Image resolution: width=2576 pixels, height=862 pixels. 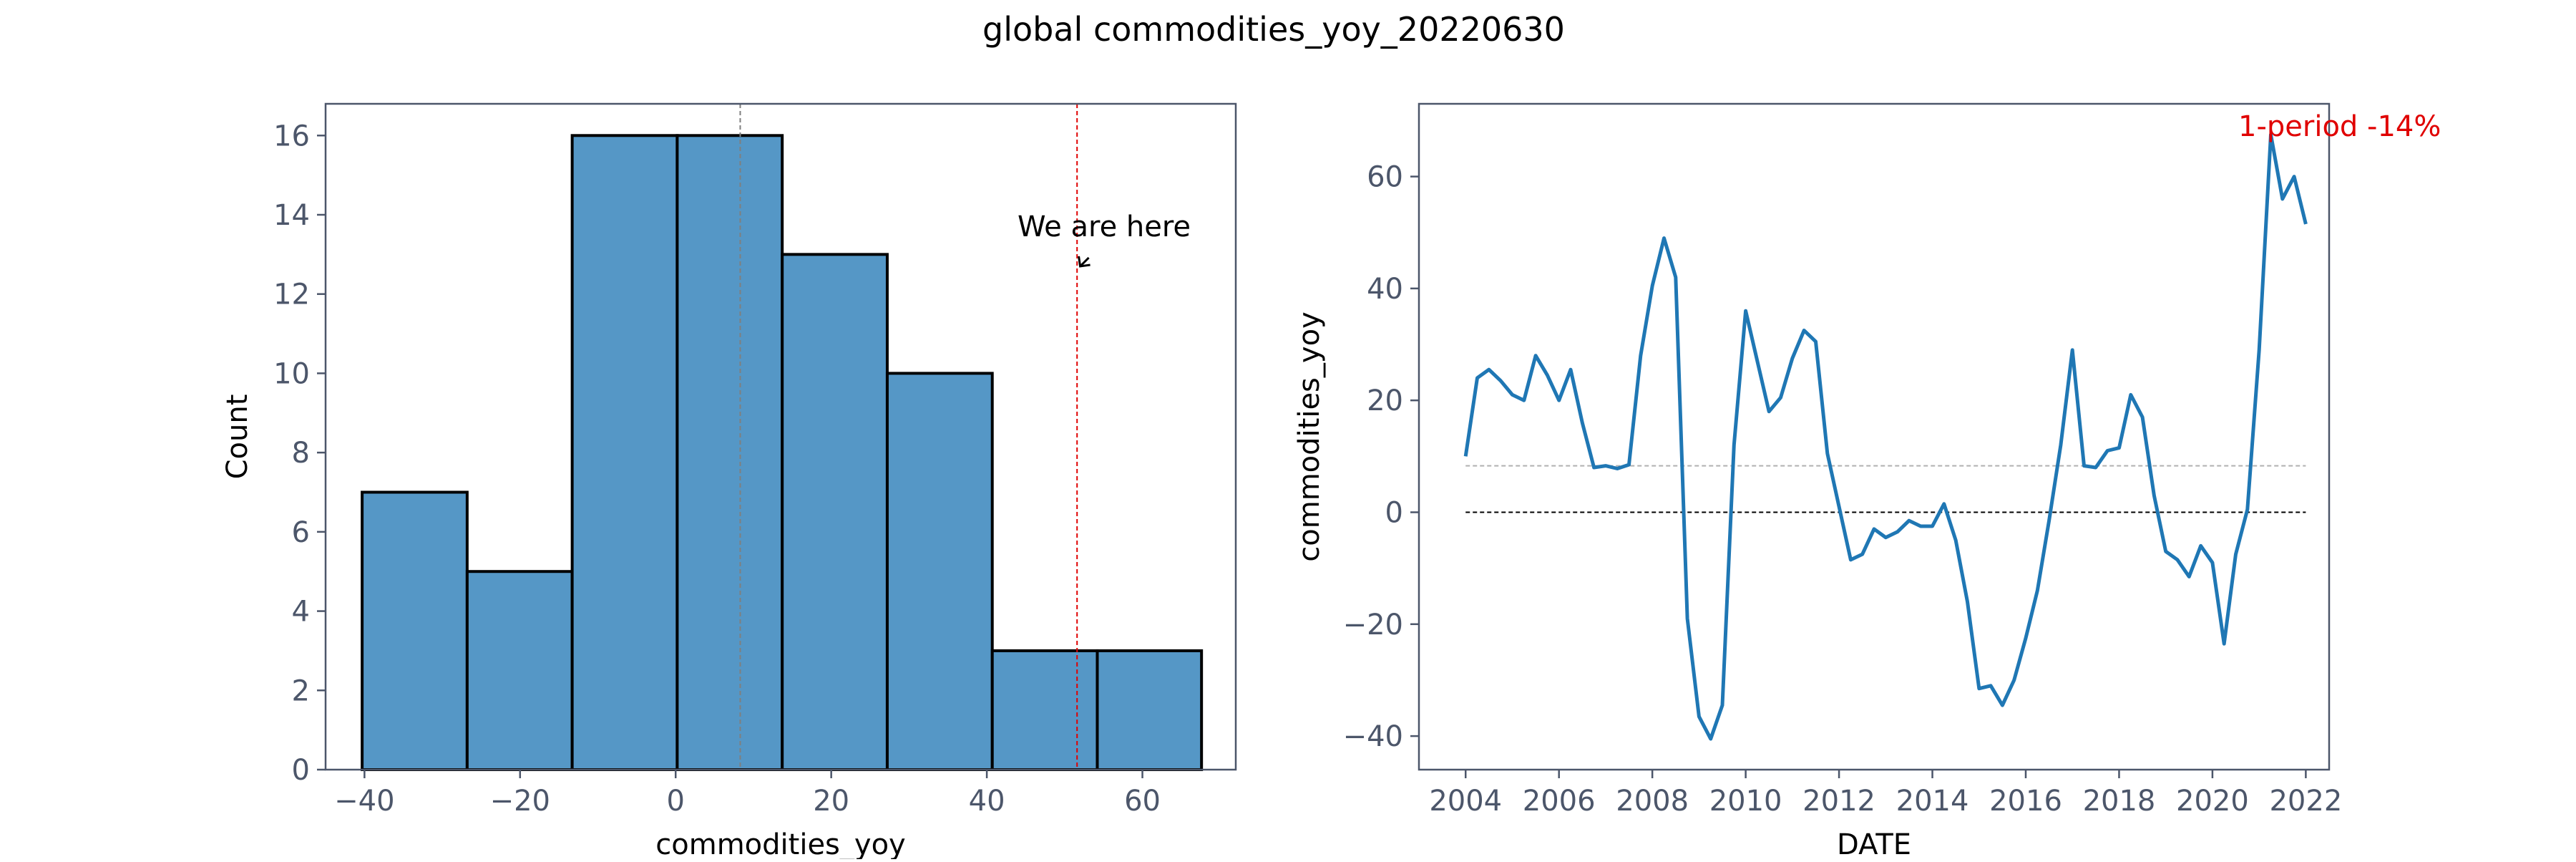 What do you see at coordinates (1373, 625) in the screenshot?
I see `y-tick-label: −20` at bounding box center [1373, 625].